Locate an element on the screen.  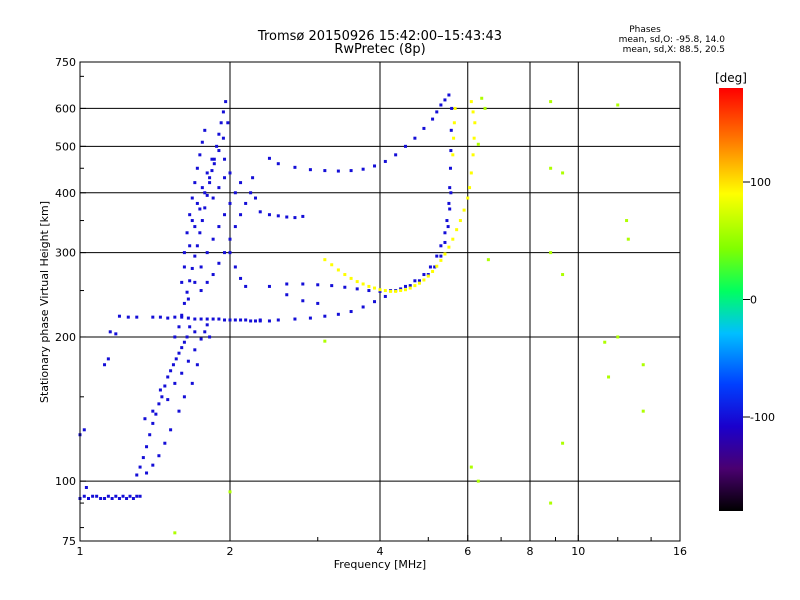
y-axis-ticks: 75 100 200 300 400 500 600 750 is located at coordinates (70, 302).